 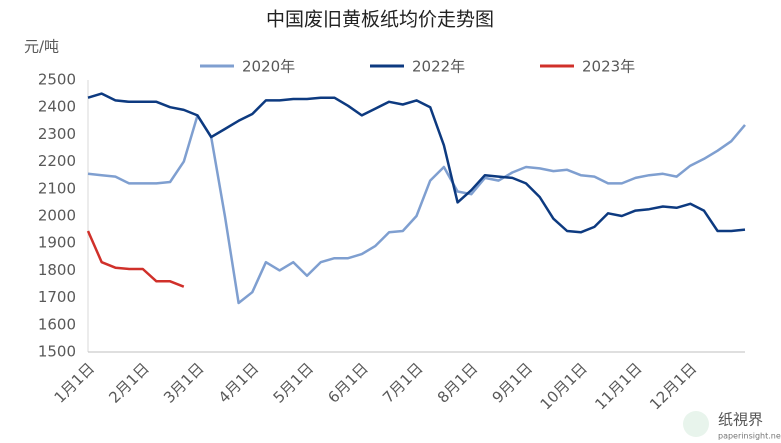 I want to click on watermark-site: paperinsight.net, so click(x=749, y=436).